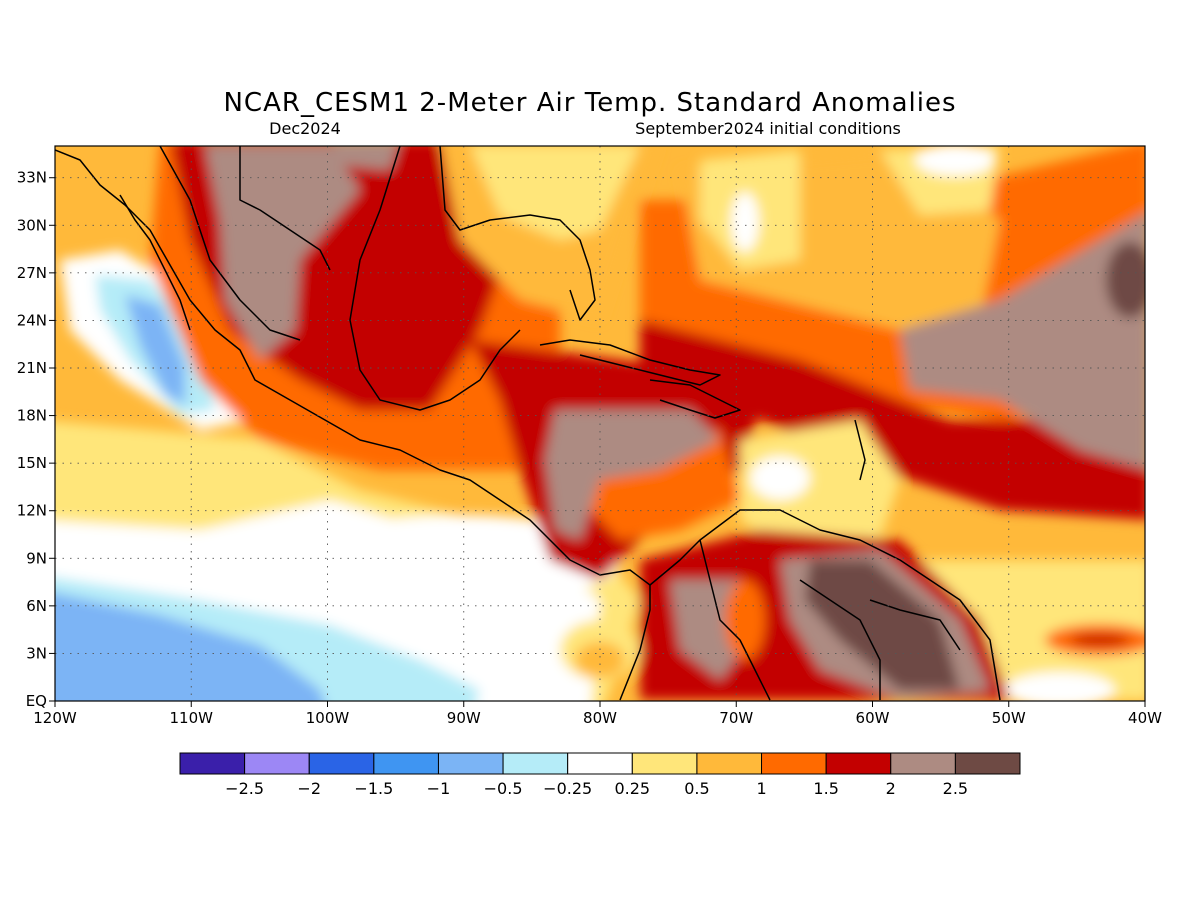 Image resolution: width=1200 pixels, height=900 pixels. Describe the element at coordinates (873, 718) in the screenshot. I see `lon-tick-label: 60W` at that location.